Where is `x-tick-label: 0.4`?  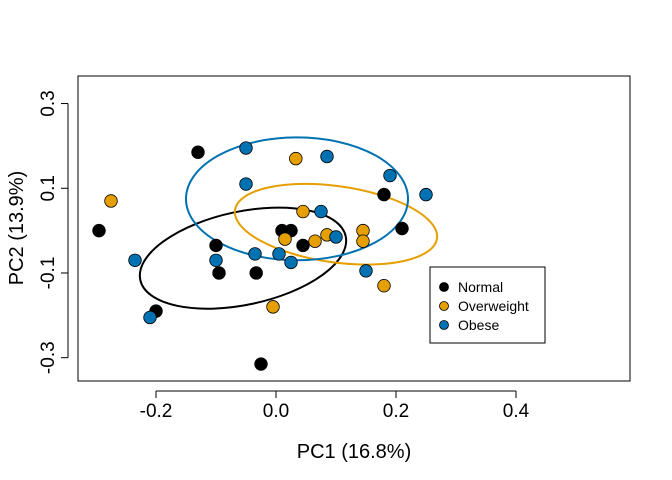
x-tick-label: 0.4 is located at coordinates (516, 411).